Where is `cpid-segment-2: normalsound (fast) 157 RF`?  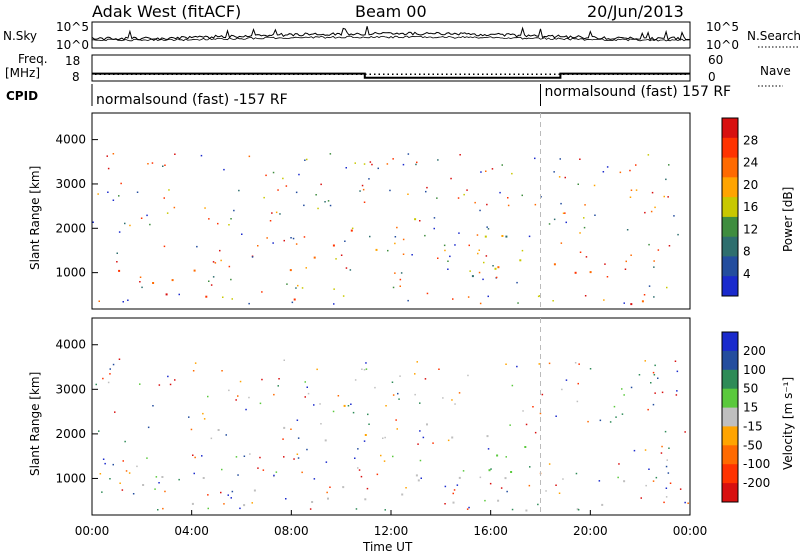
cpid-segment-2: normalsound (fast) 157 RF is located at coordinates (638, 92).